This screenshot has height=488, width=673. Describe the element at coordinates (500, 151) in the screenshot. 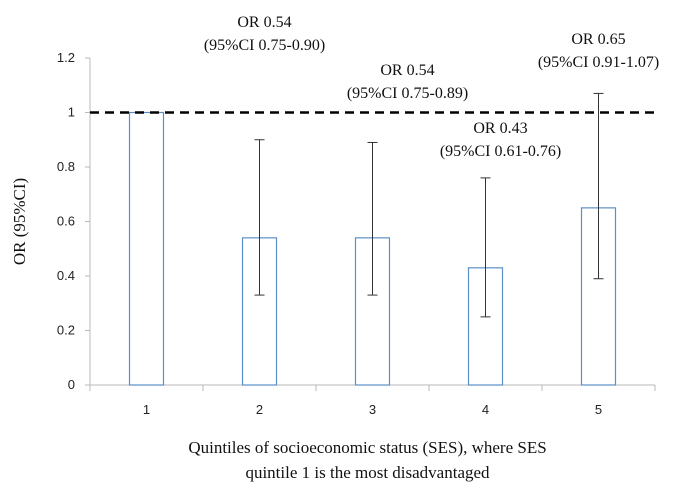

I see `annotation-ci: (95%CI 0.61-0.76)` at that location.